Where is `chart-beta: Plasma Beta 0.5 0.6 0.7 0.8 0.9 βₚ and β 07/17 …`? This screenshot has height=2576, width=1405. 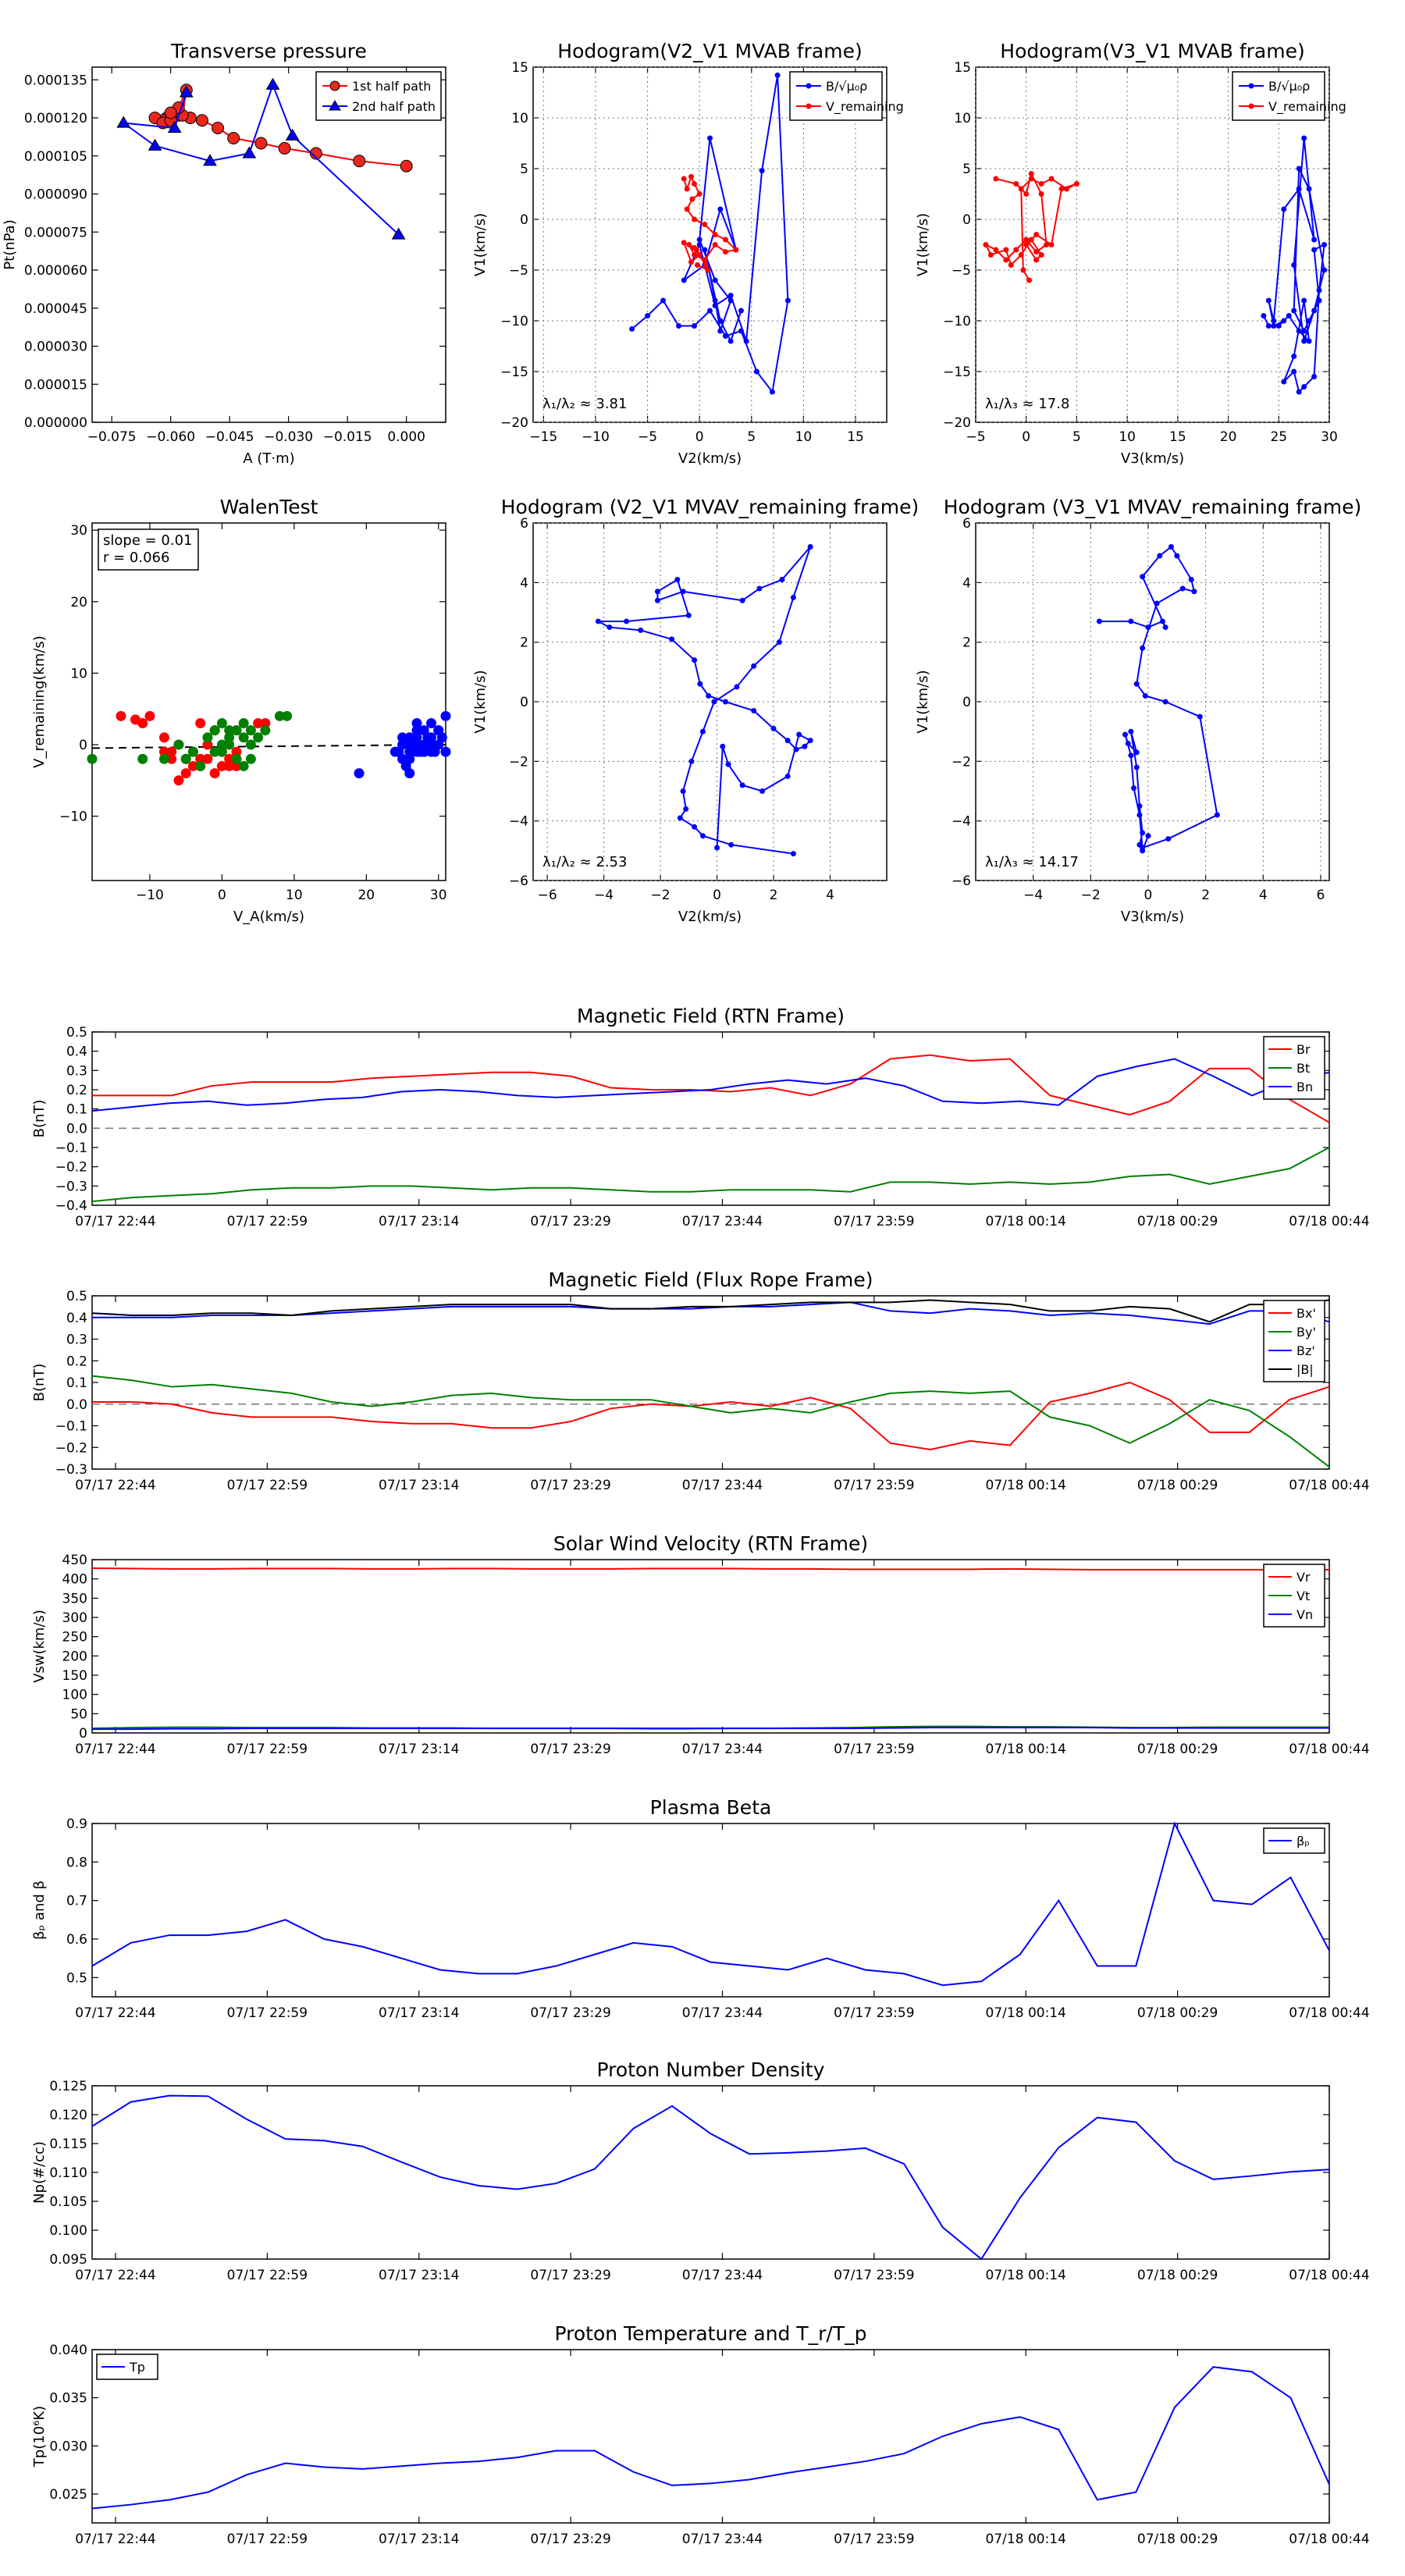
chart-beta: Plasma Beta 0.5 0.6 0.7 0.8 0.9 βₚ and β 07/17 … is located at coordinates (701, 1908).